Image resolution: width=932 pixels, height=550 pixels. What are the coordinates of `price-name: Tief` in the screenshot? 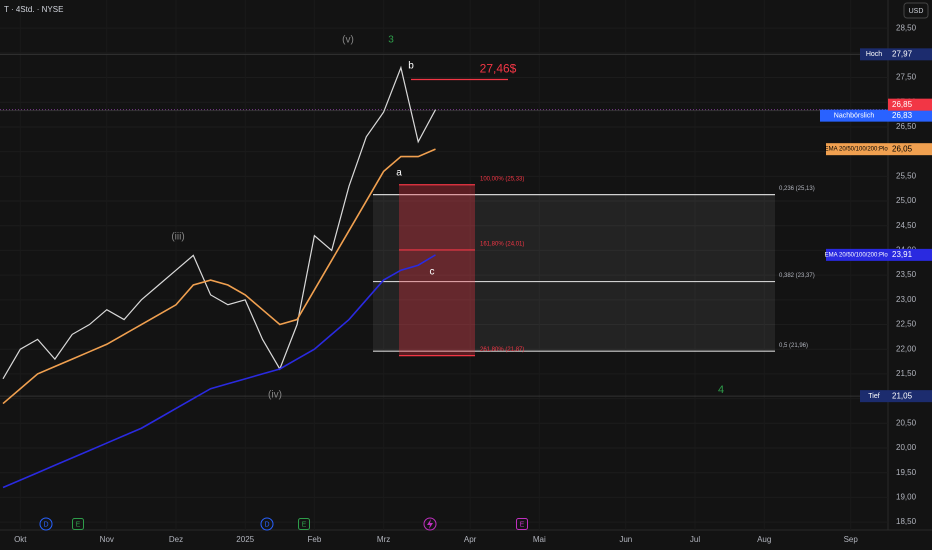 It's located at (873, 396).